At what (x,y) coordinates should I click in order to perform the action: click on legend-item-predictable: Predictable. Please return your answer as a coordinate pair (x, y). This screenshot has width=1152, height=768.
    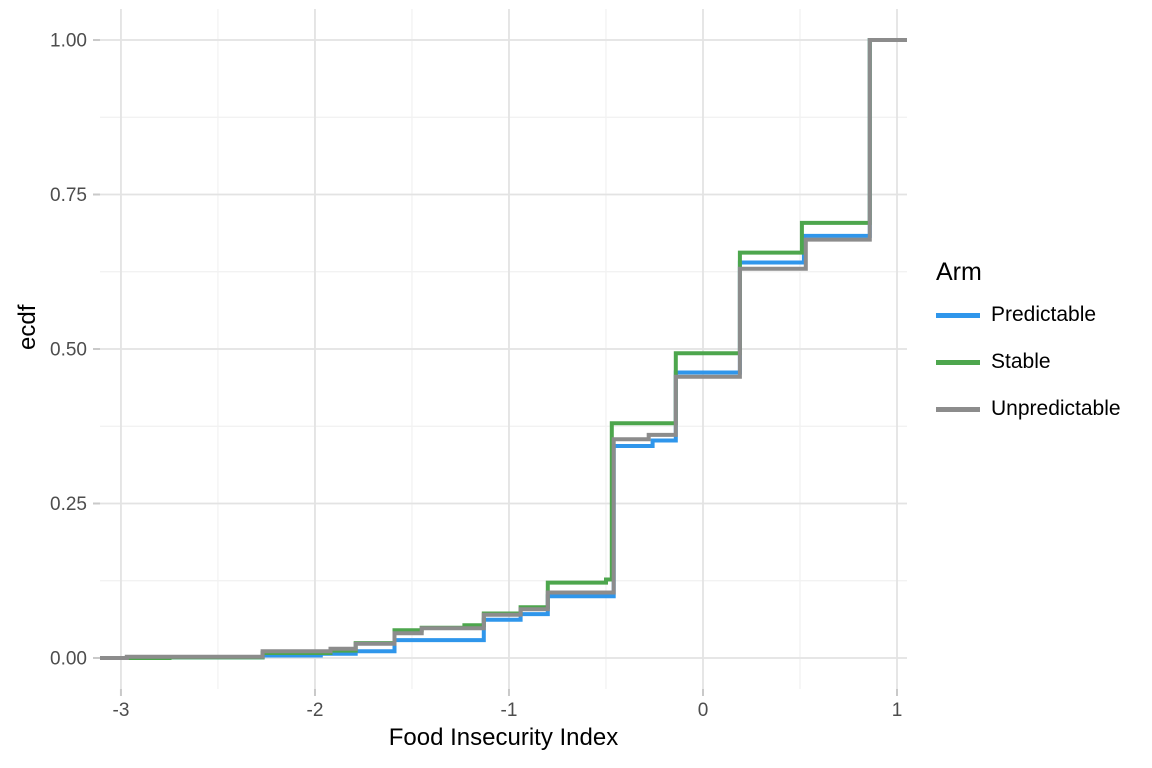
    Looking at the image, I should click on (1043, 315).